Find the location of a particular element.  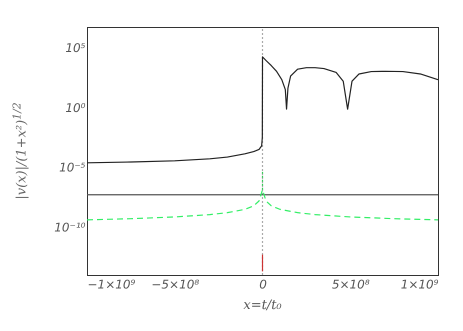

x-tick-label: 5×10⁸ is located at coordinates (351, 285).